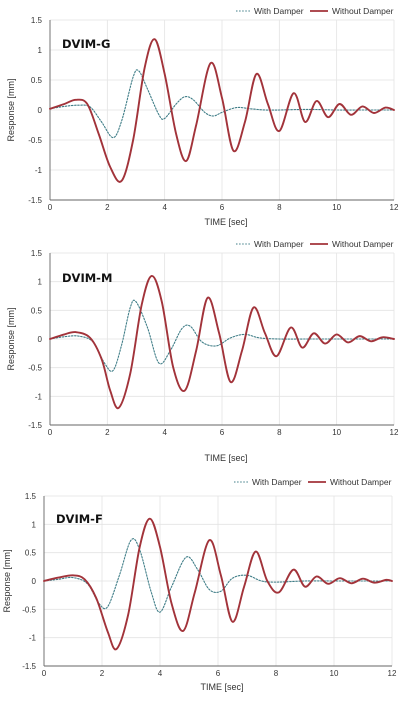 This screenshot has width=400, height=713. Describe the element at coordinates (79, 519) in the screenshot. I see `chart-label: DVIM-F` at that location.